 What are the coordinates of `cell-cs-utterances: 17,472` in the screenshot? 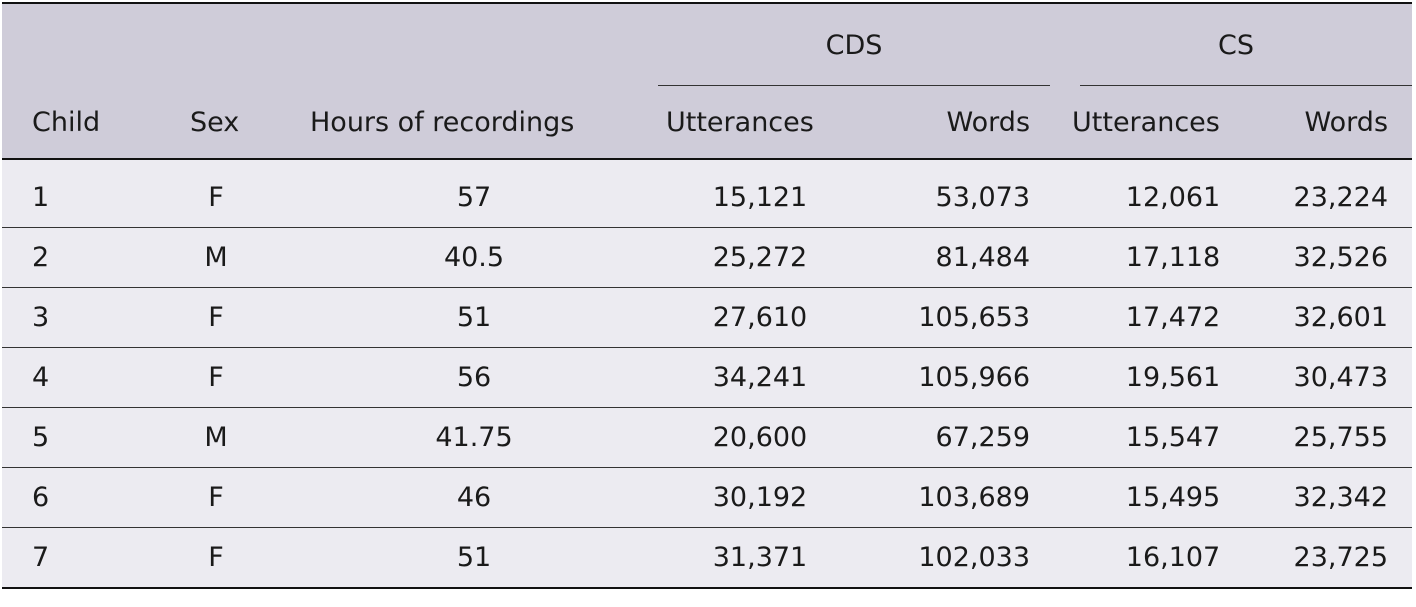 It's located at (1173, 317).